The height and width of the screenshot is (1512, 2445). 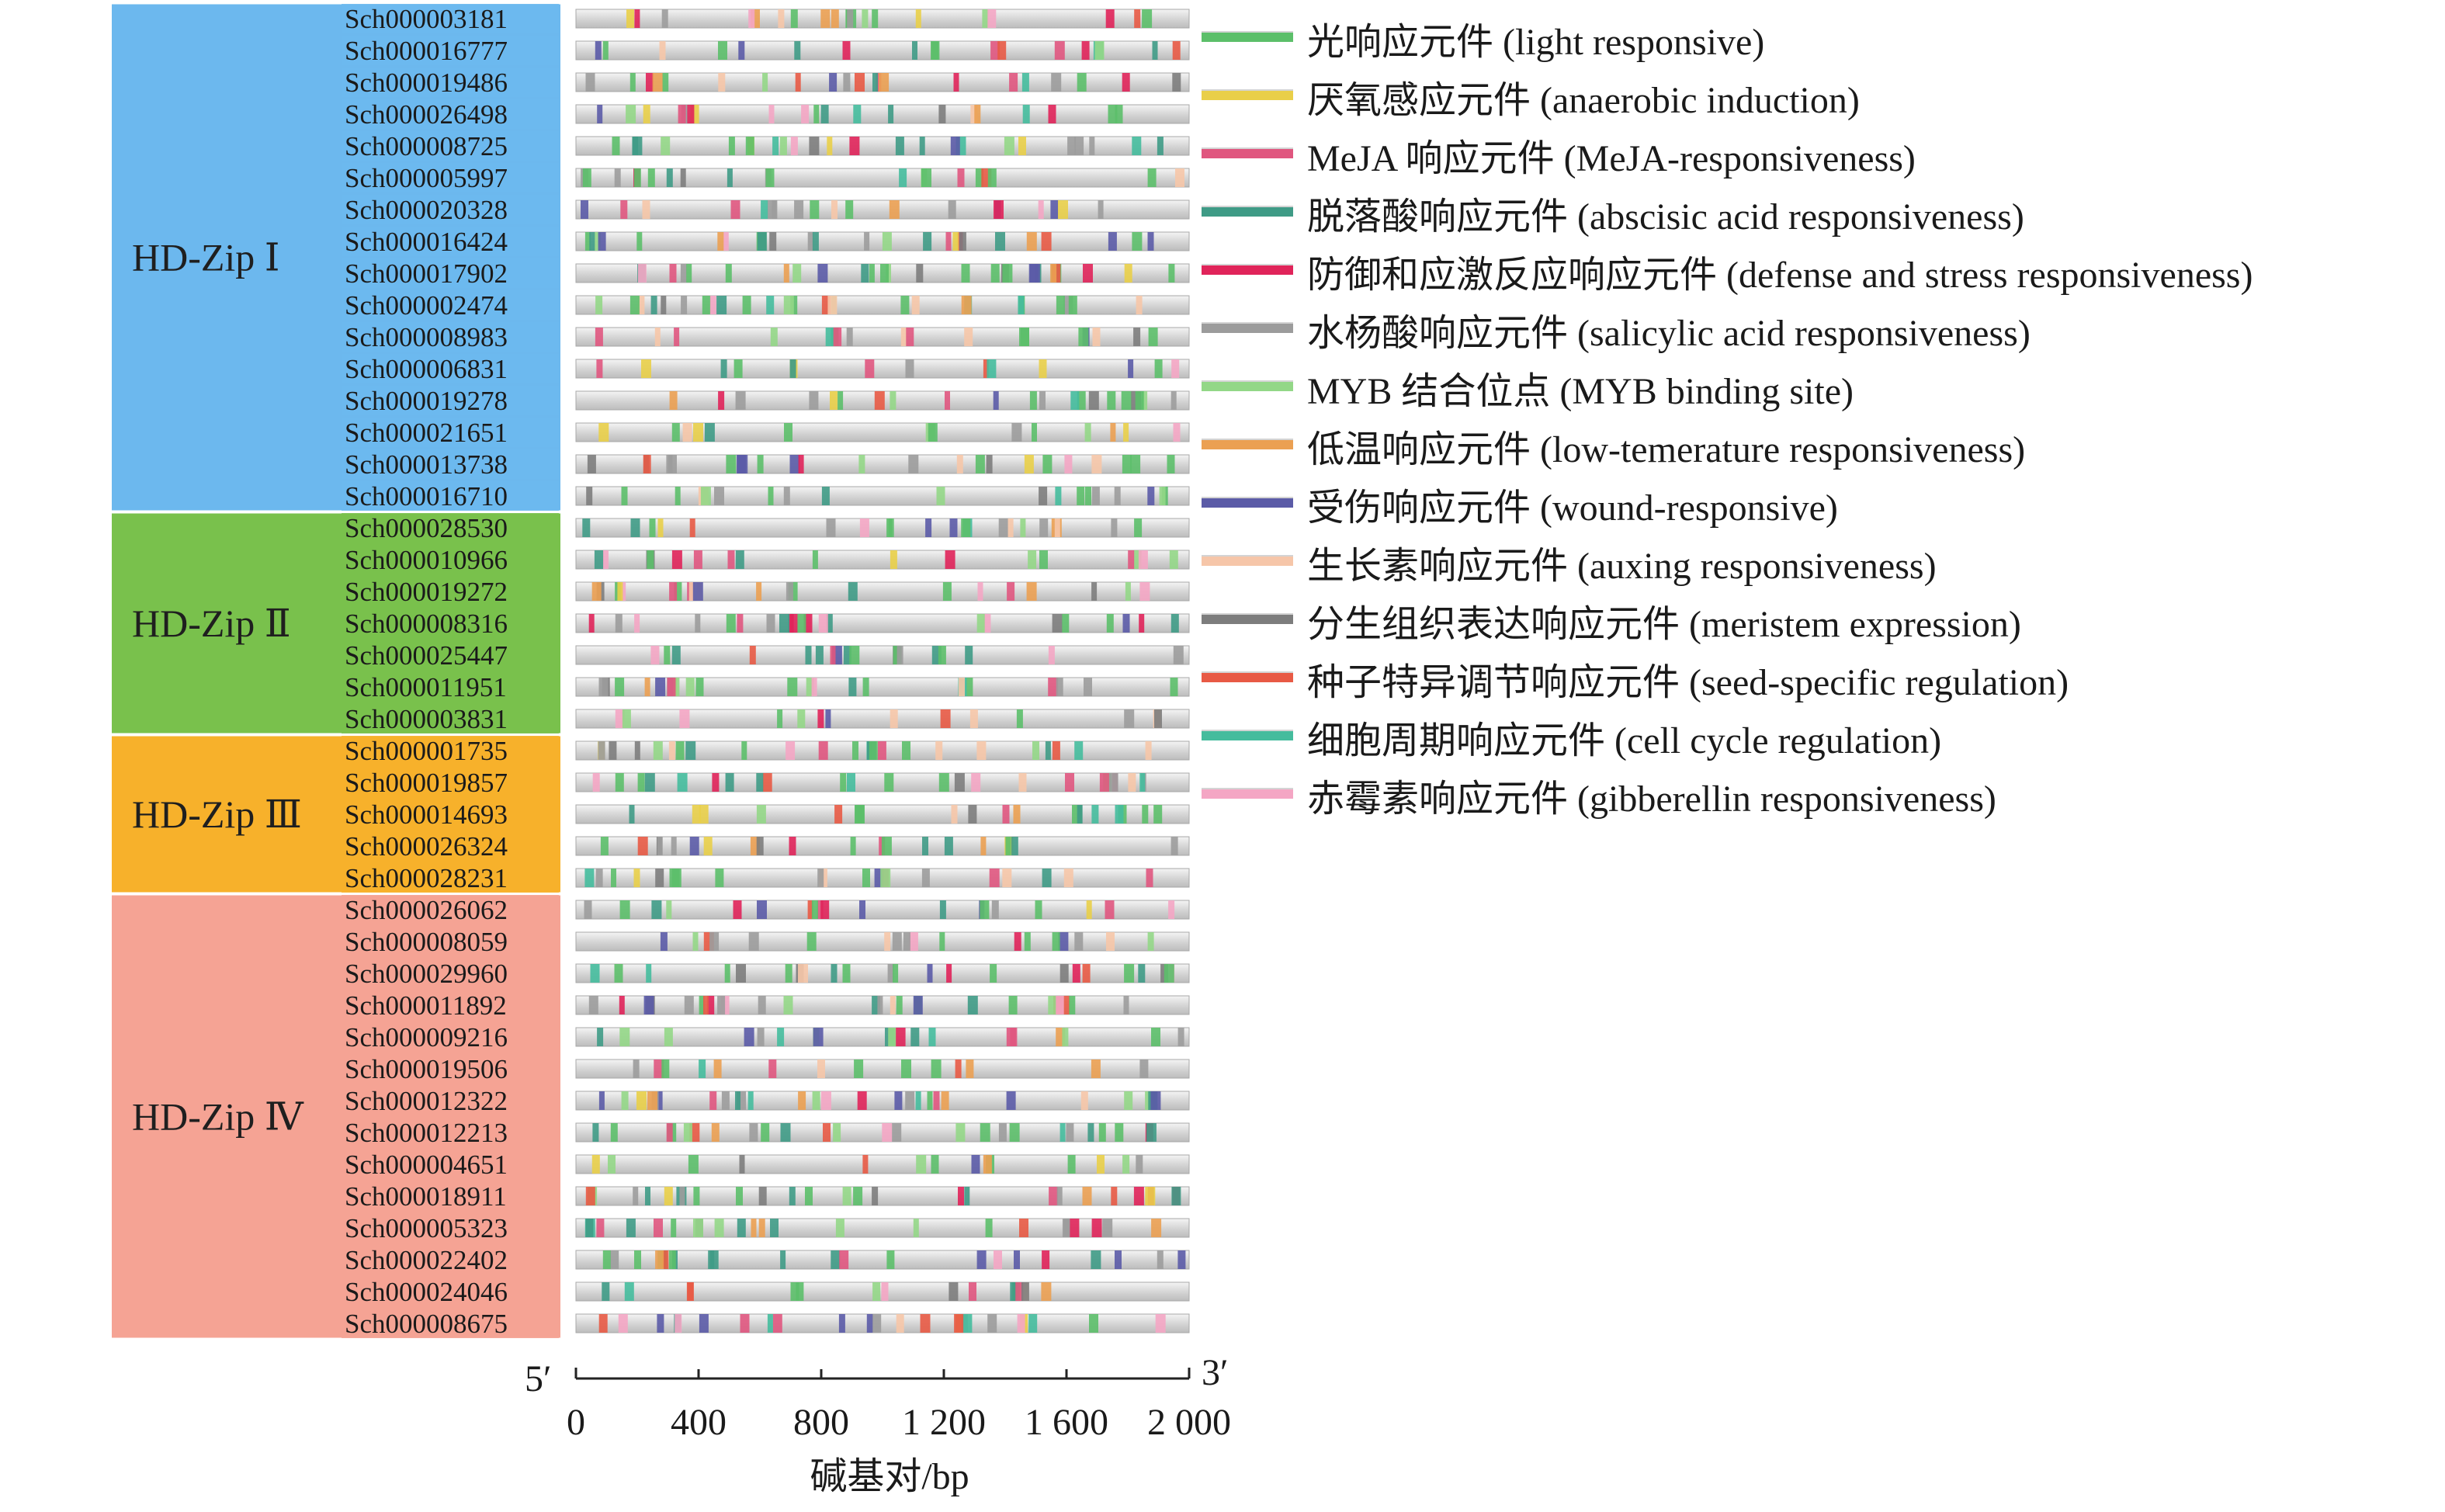 I want to click on gene-label: Sch000028231, so click(x=426, y=878).